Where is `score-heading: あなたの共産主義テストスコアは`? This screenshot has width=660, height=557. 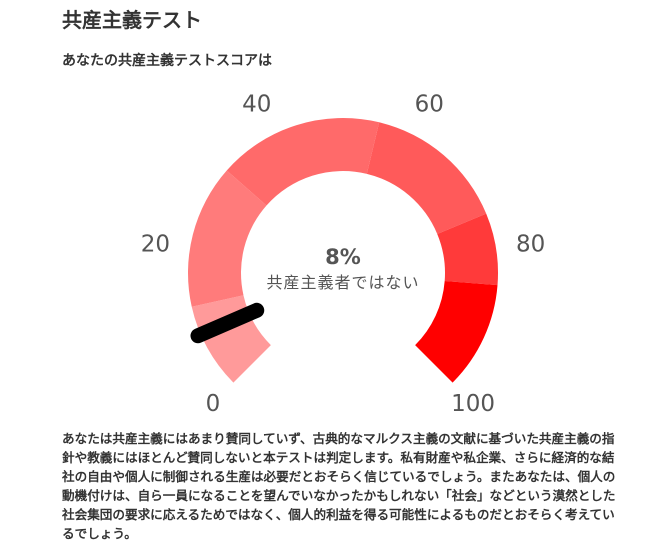 score-heading: あなたの共産主義テストスコアは is located at coordinates (167, 61).